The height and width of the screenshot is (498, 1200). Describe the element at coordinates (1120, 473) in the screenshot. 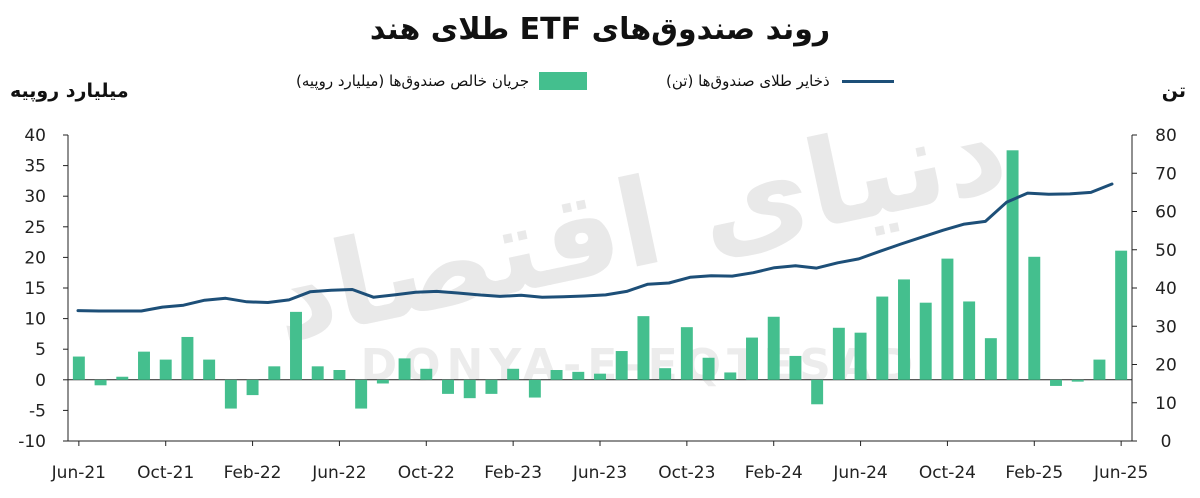

I see `x-tick-label: Jun-25` at that location.